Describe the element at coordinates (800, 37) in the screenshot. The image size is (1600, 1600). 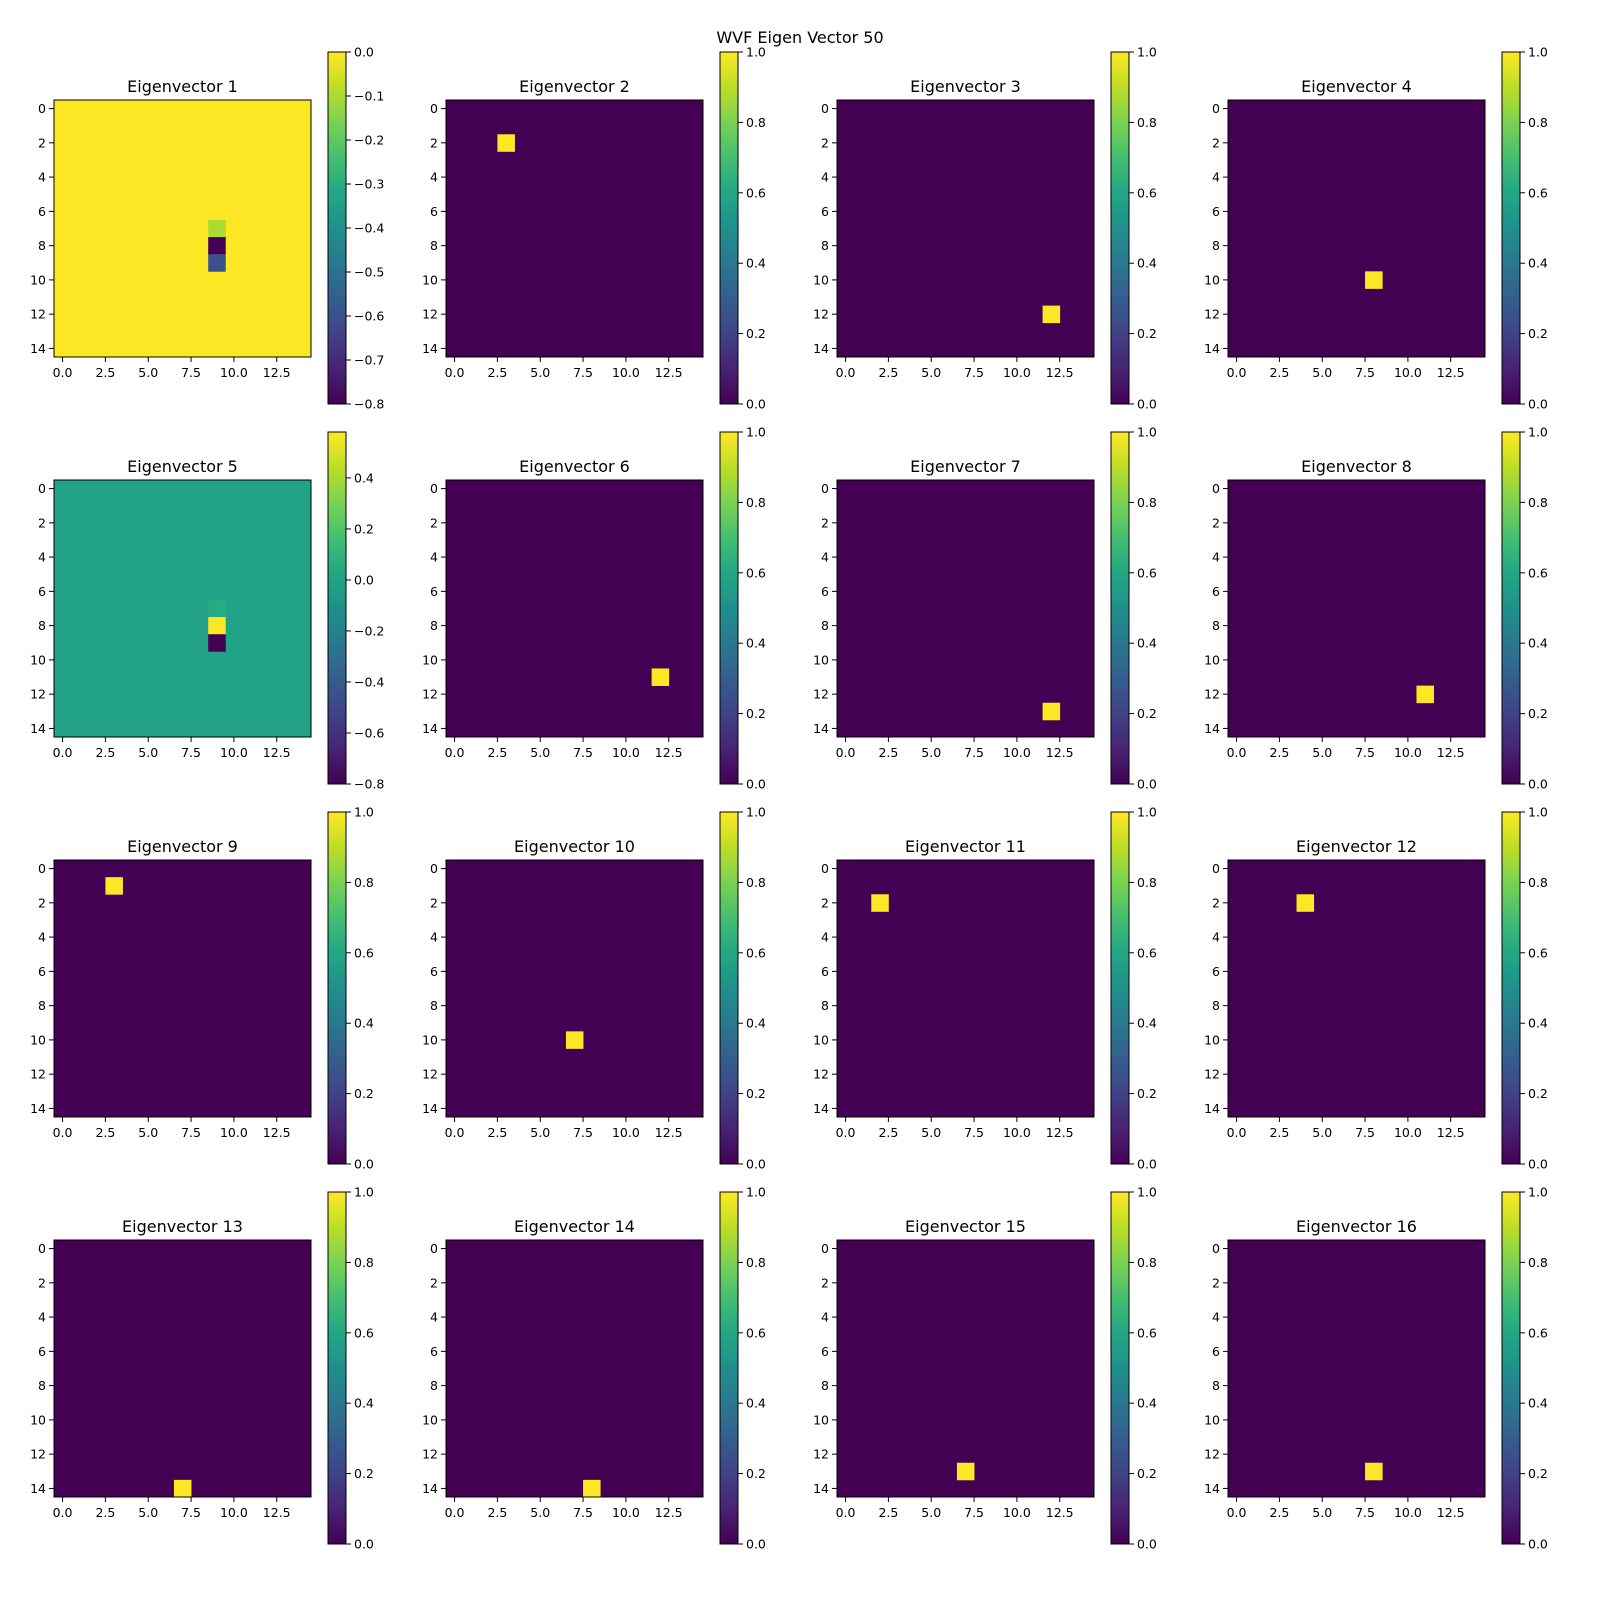
I see `figure-title: WVF Eigen Vector 50` at that location.